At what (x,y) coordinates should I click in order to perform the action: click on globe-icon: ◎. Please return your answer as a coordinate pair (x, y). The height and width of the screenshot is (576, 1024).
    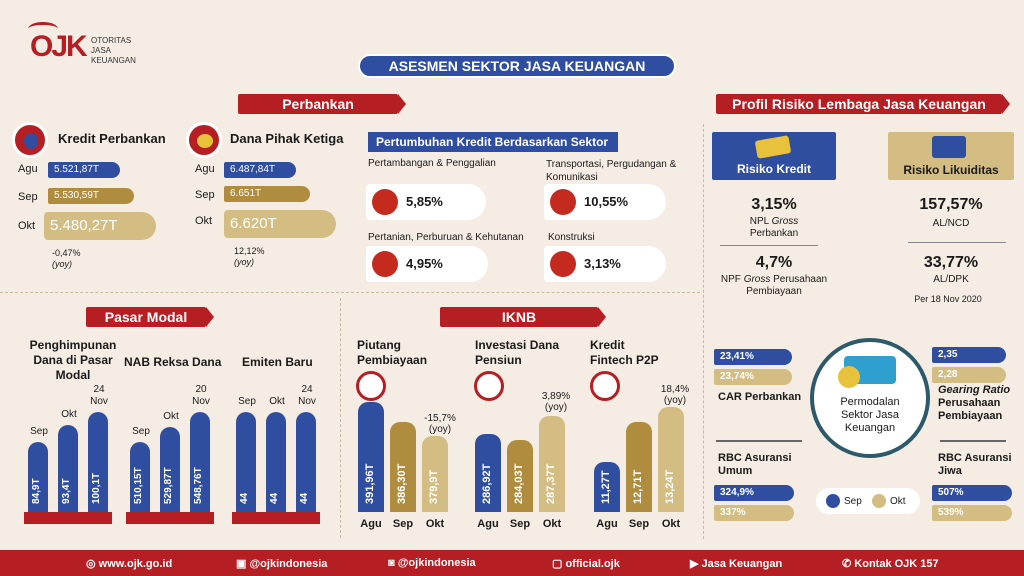
    Looking at the image, I should click on (92, 564).